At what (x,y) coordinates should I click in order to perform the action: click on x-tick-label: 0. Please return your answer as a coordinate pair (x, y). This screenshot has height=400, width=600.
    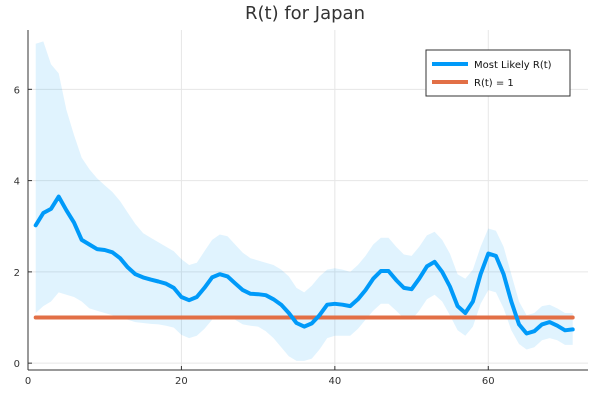
    Looking at the image, I should click on (28, 381).